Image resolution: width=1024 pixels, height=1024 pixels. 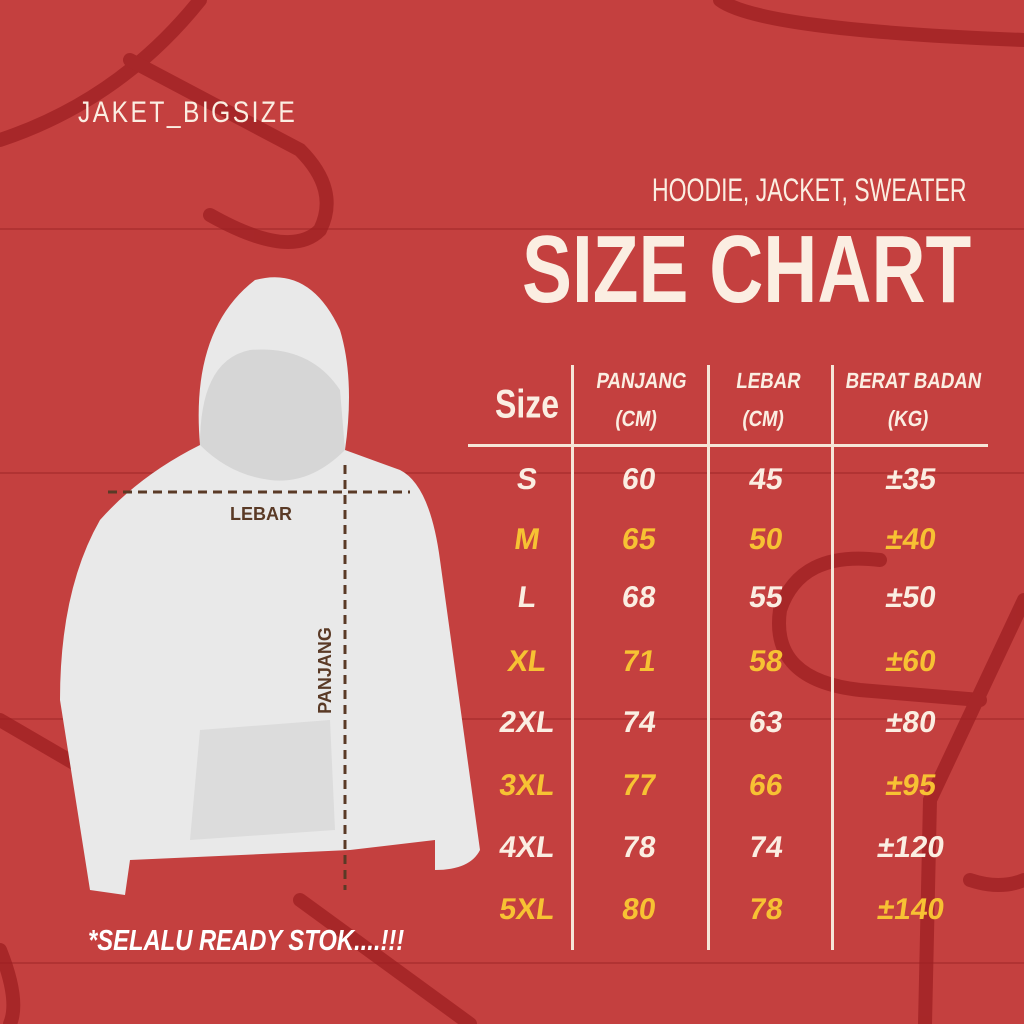 I want to click on stock-note: *SELALU READY STOK....!!!, so click(x=246, y=941).